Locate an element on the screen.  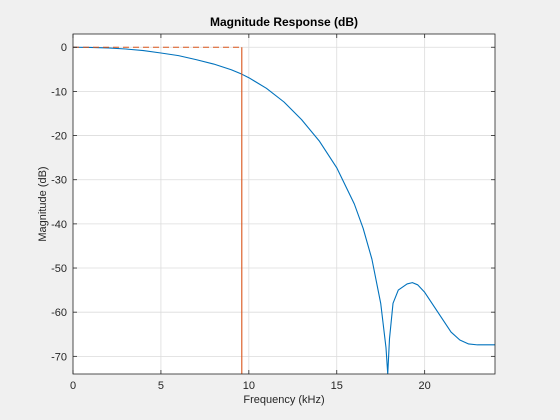
x-axis-label: Frequency (kHz) is located at coordinates (283, 400).